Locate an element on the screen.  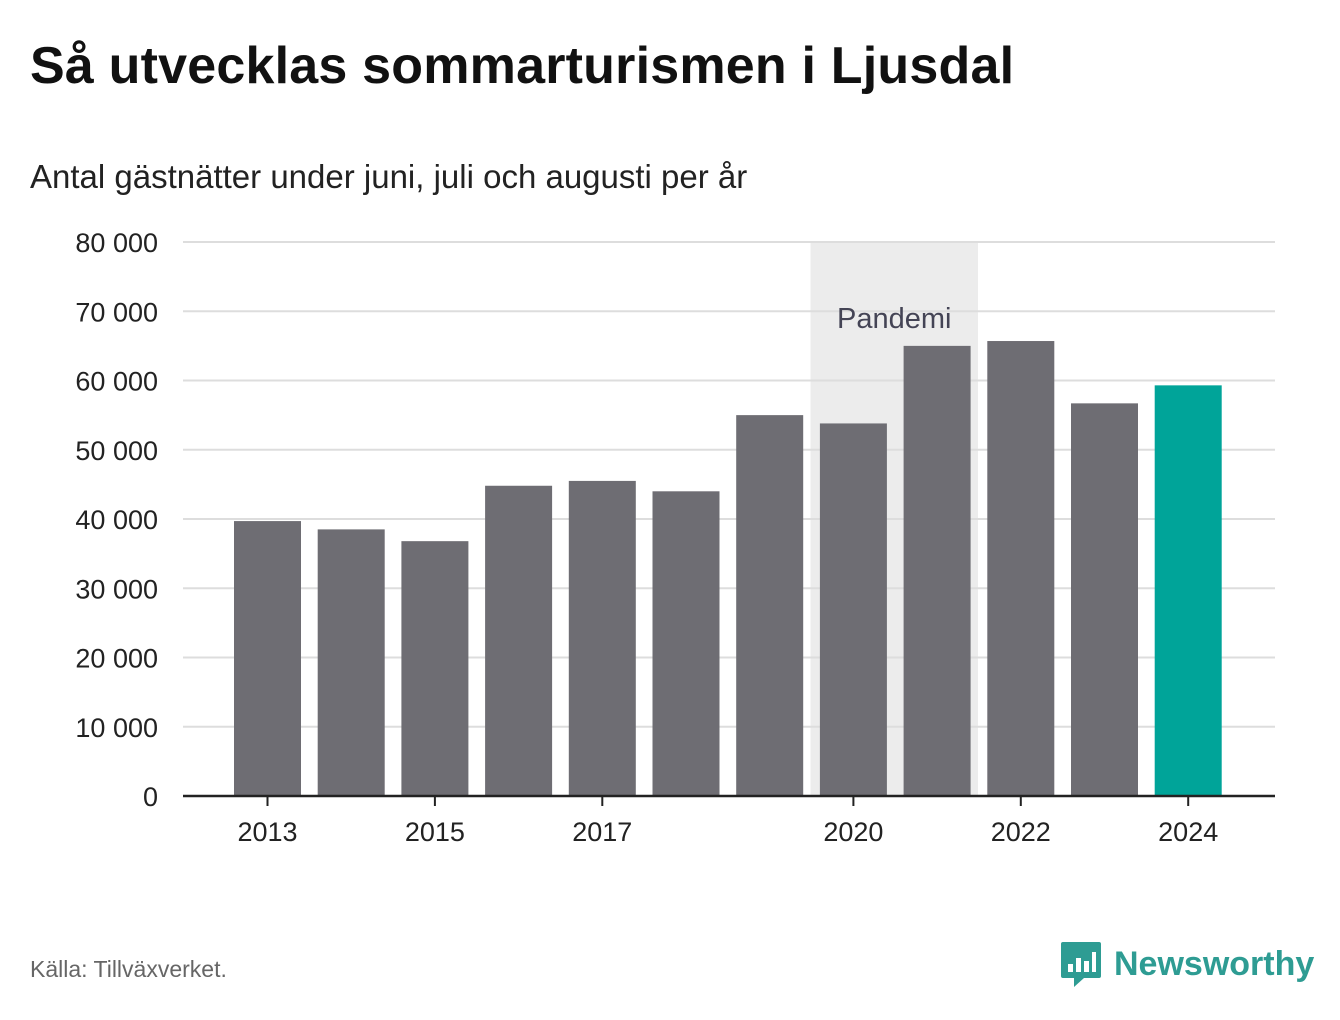
bar-chart-speech-bubble-icon is located at coordinates (1081, 964).